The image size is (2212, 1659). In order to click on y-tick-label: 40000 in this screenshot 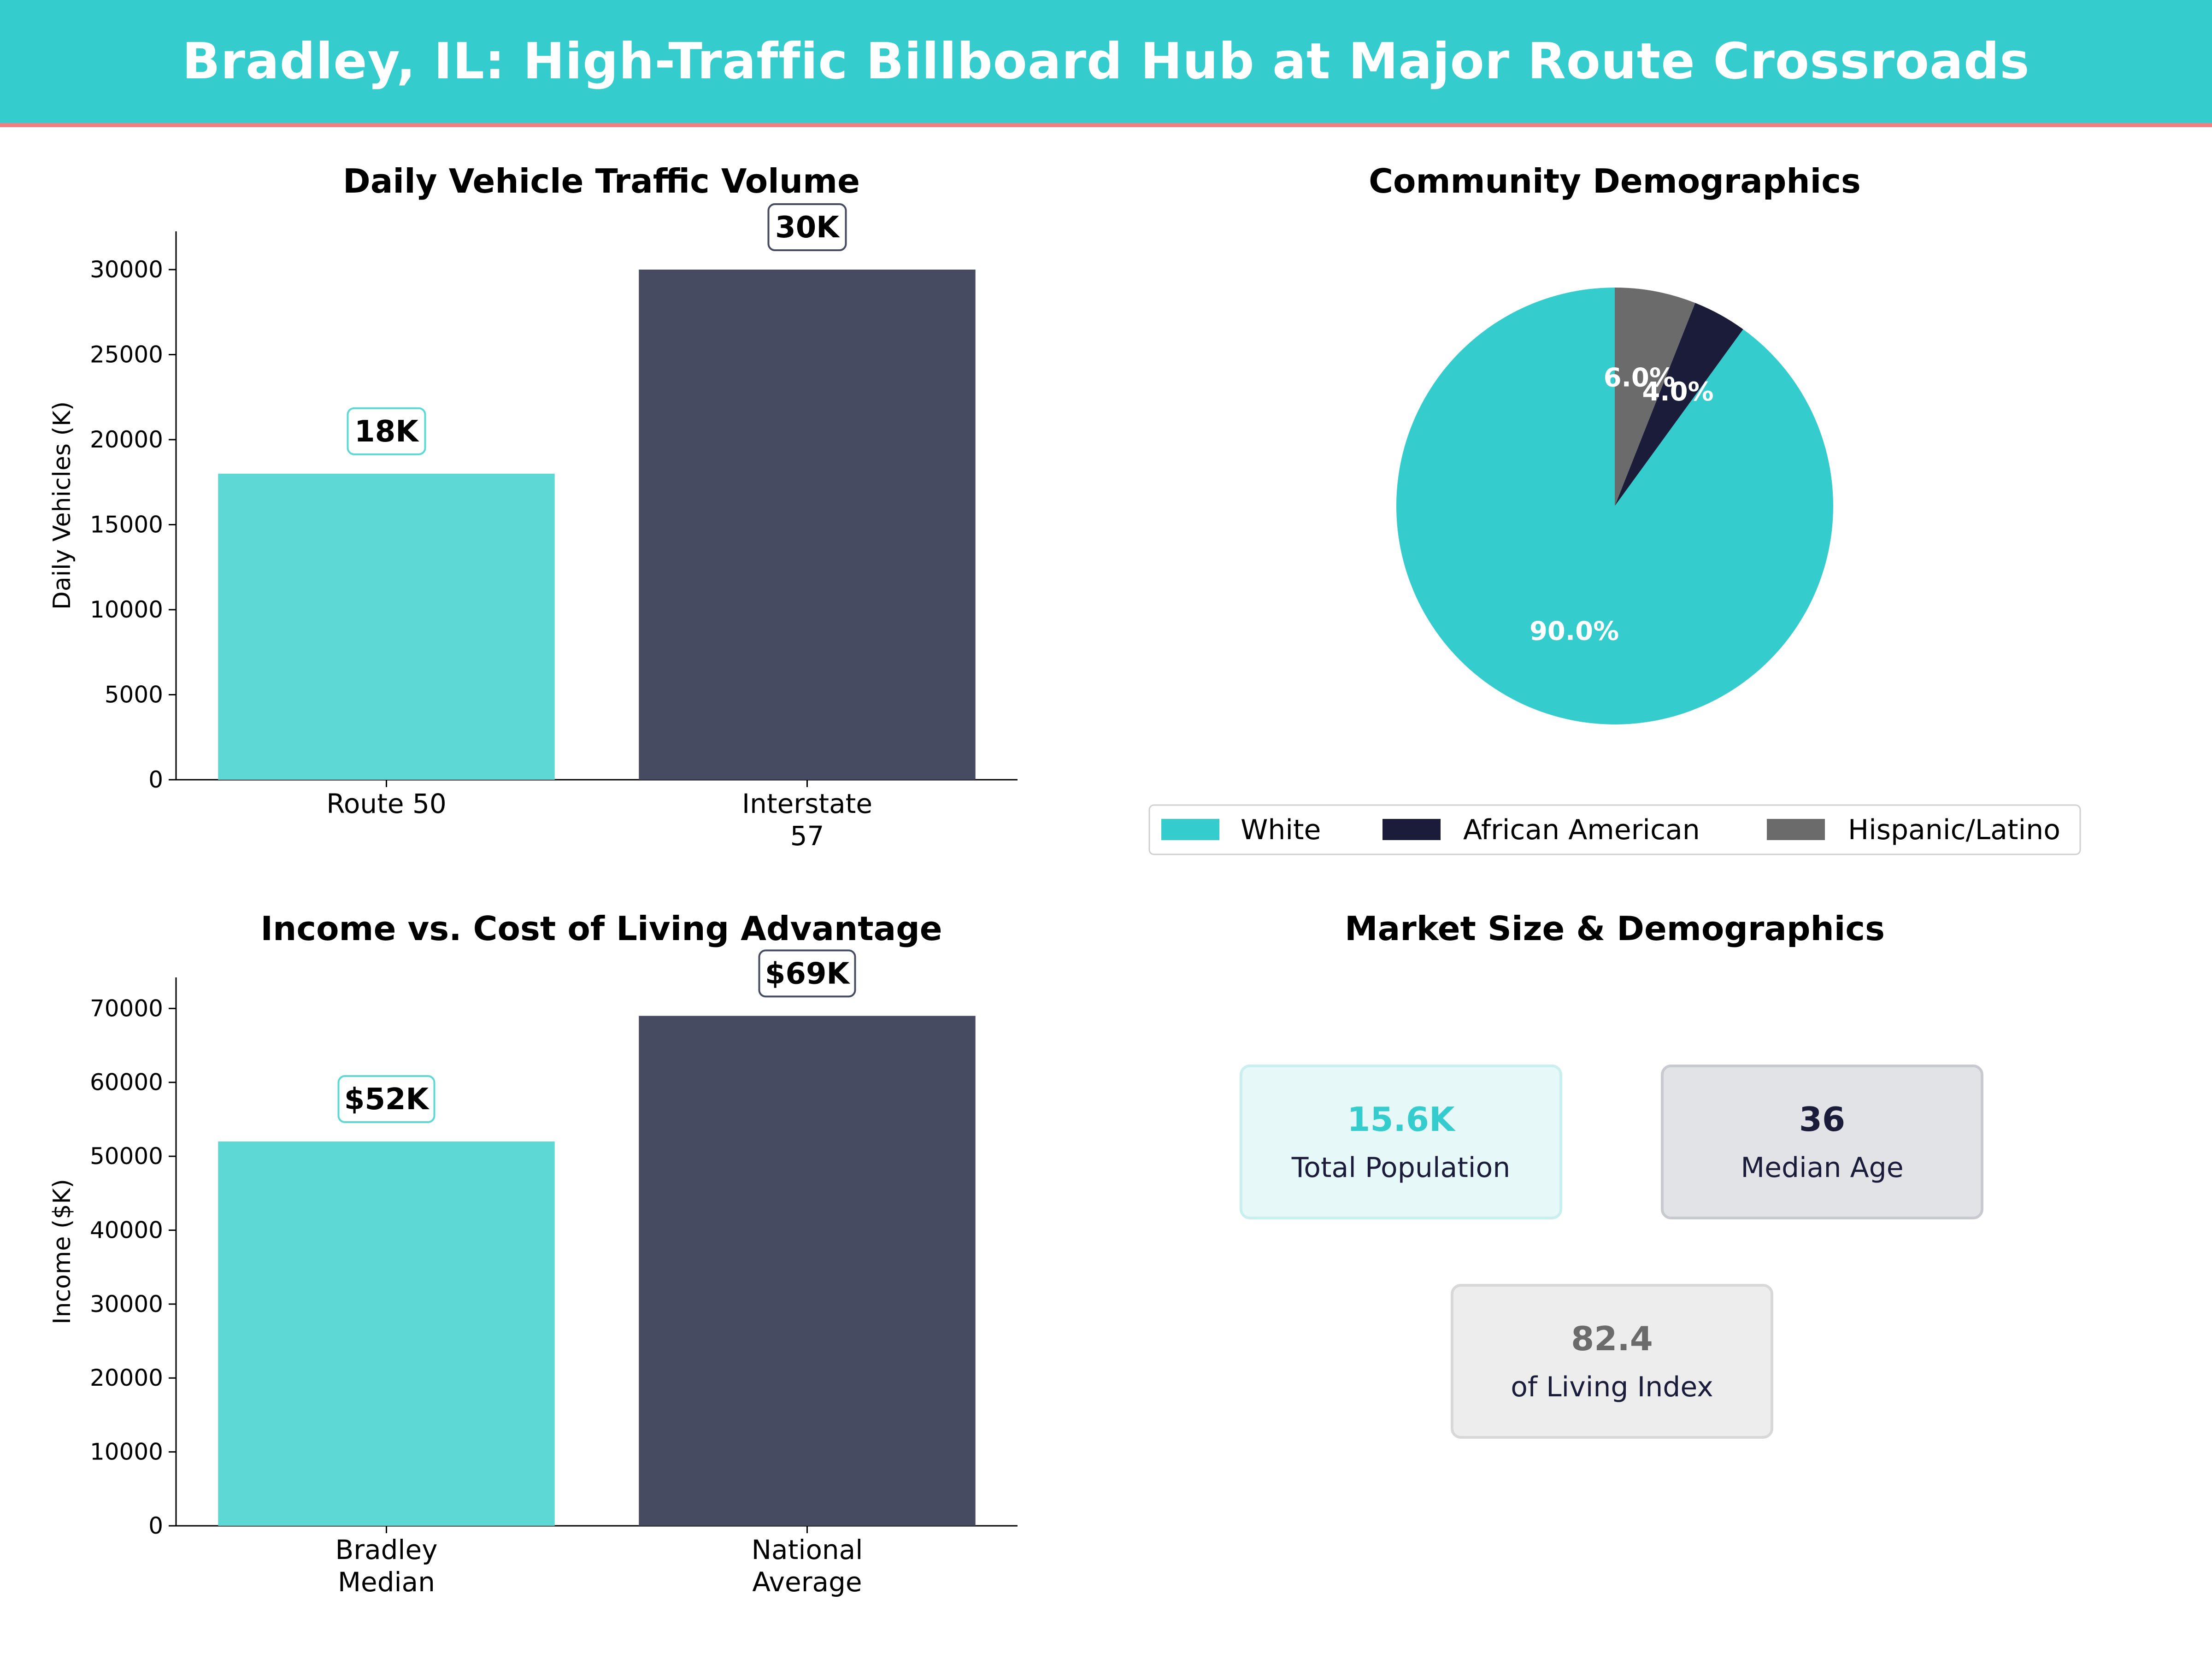, I will do `click(126, 1230)`.